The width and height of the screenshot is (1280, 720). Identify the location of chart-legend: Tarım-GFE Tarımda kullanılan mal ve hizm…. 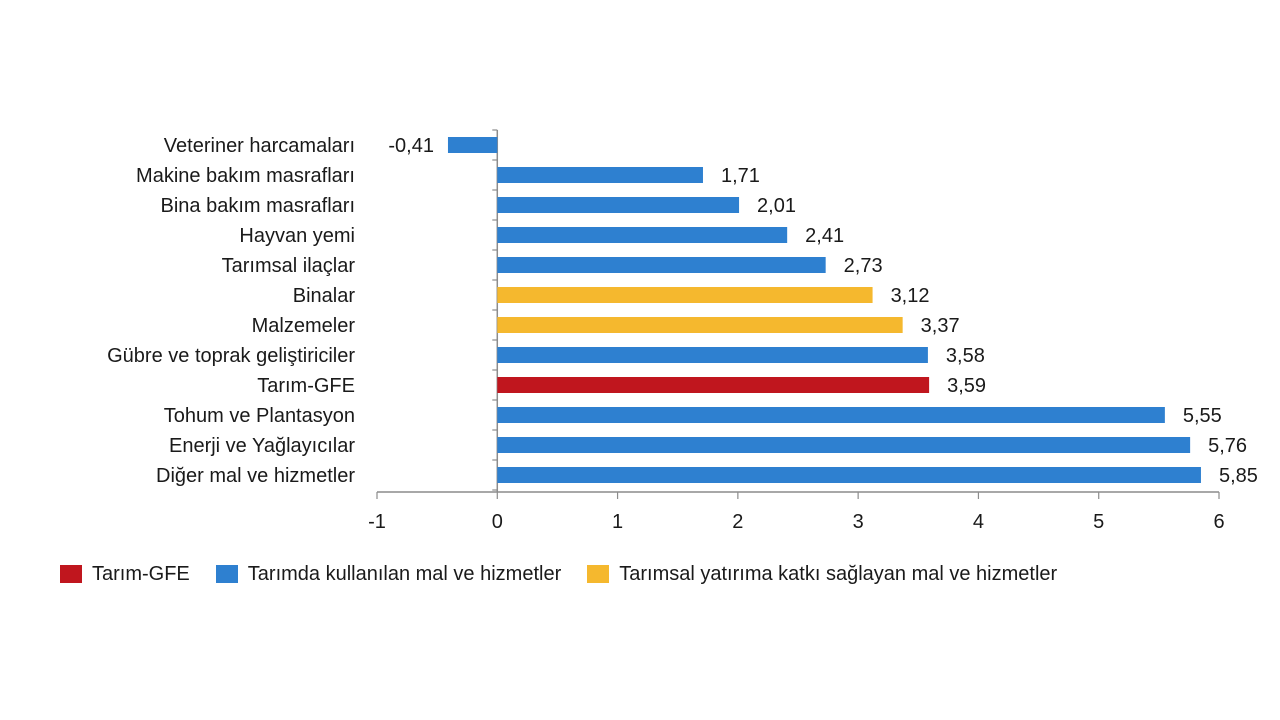
(571, 574).